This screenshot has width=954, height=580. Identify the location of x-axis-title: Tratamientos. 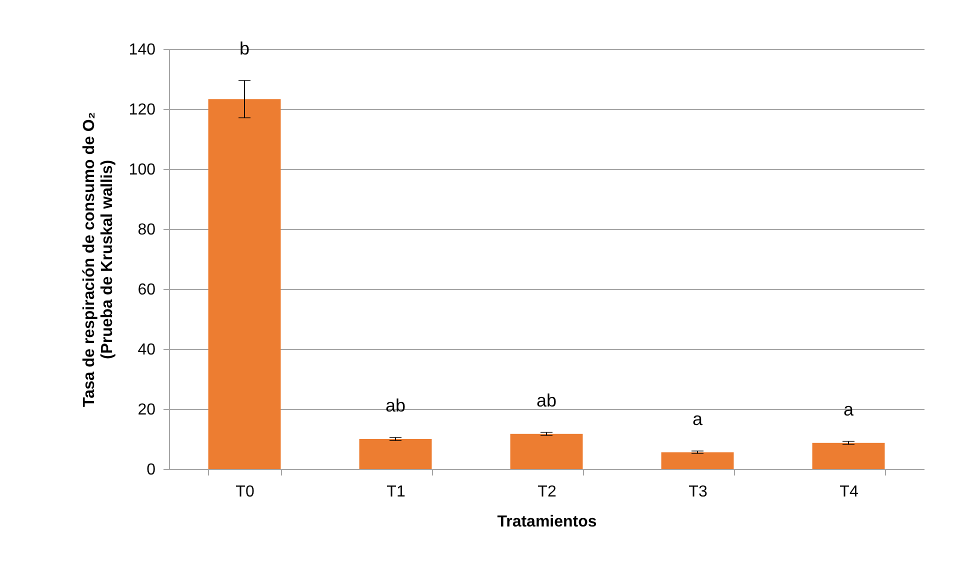
(547, 522).